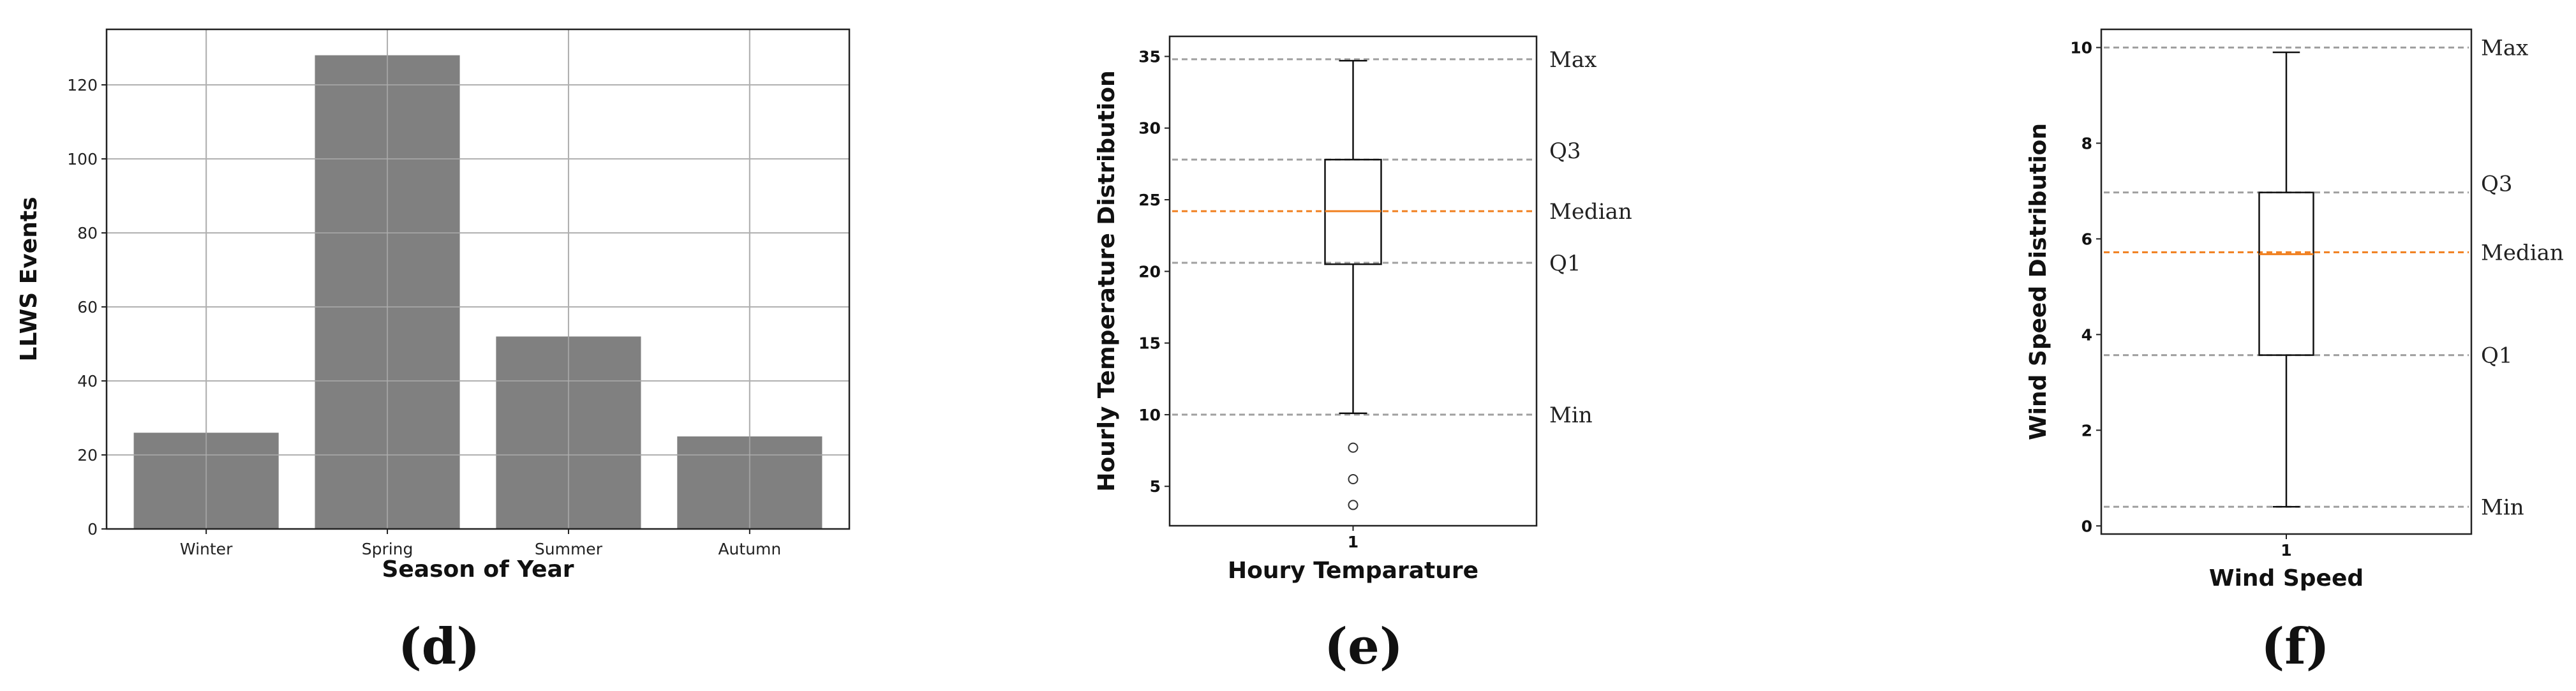 The height and width of the screenshot is (691, 2576). Describe the element at coordinates (87, 381) in the screenshot. I see `y-tick-label: 40` at that location.